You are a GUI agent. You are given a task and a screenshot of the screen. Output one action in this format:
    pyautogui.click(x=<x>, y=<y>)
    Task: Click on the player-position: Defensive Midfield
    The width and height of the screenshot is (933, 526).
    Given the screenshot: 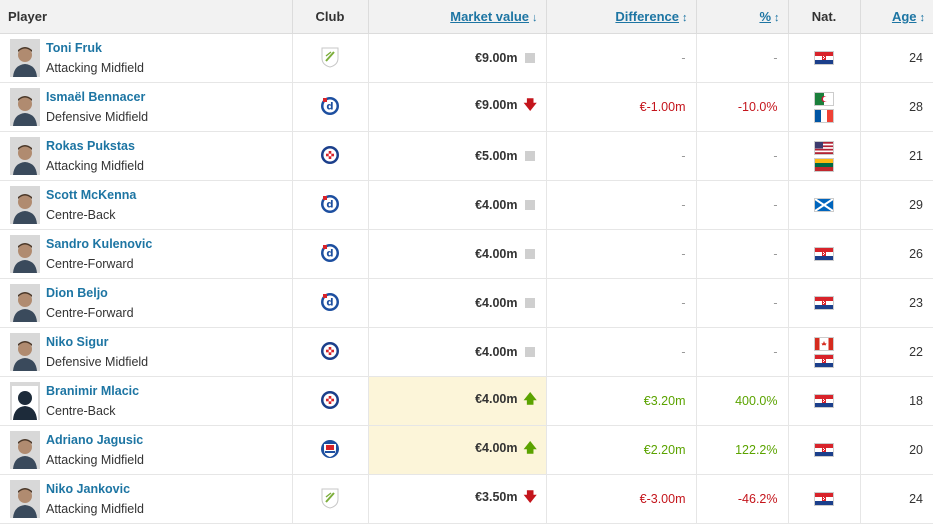 What is the action you would take?
    pyautogui.click(x=97, y=362)
    